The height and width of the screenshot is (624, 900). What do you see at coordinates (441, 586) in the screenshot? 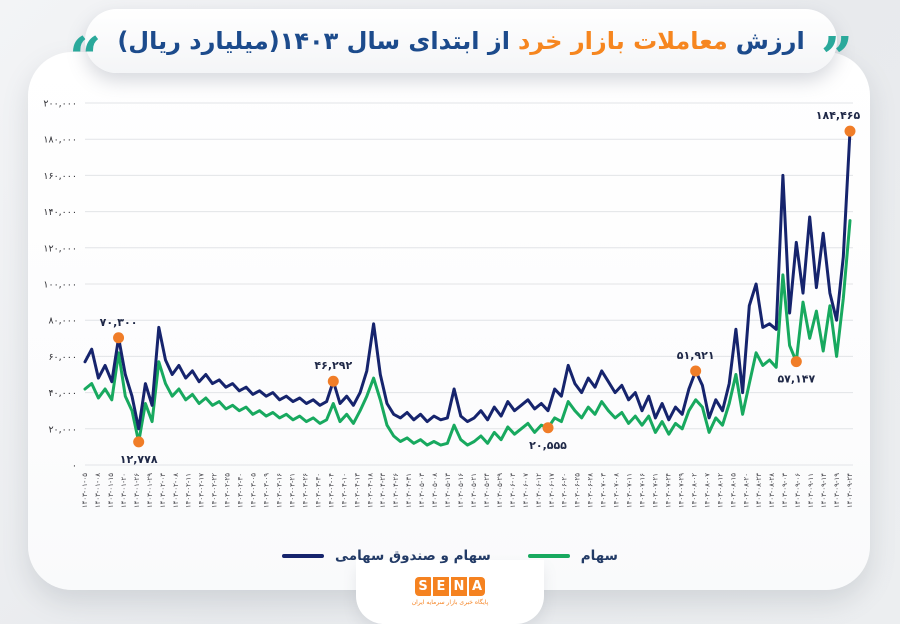
I see `logo-letter: E` at bounding box center [441, 586].